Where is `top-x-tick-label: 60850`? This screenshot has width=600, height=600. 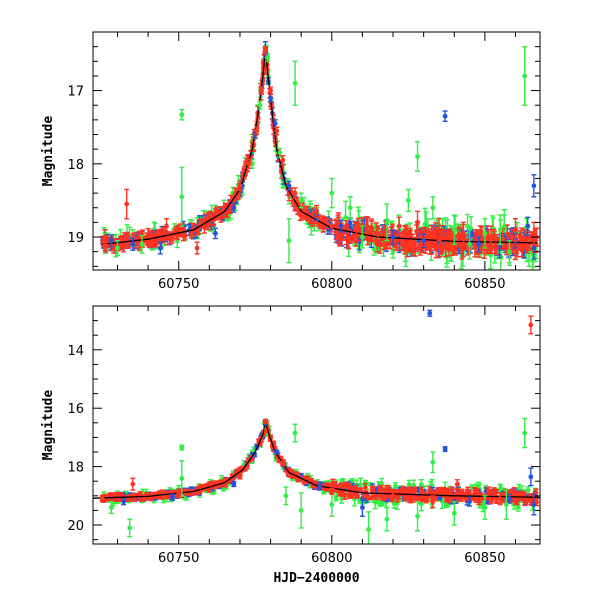 top-x-tick-label: 60850 is located at coordinates (484, 284).